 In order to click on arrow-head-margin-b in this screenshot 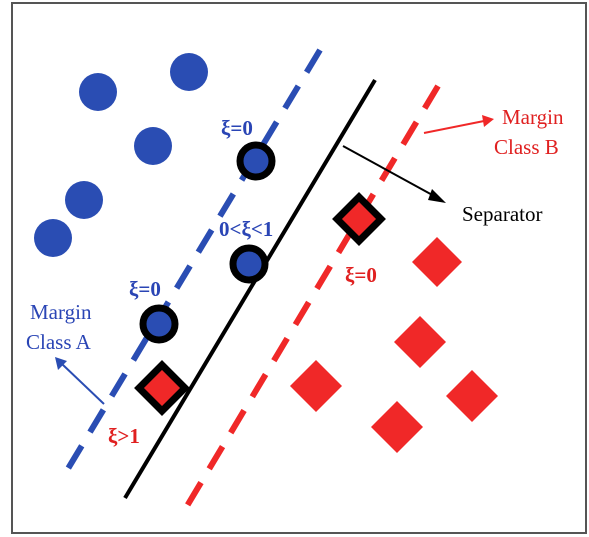, I will do `click(488, 121)`.